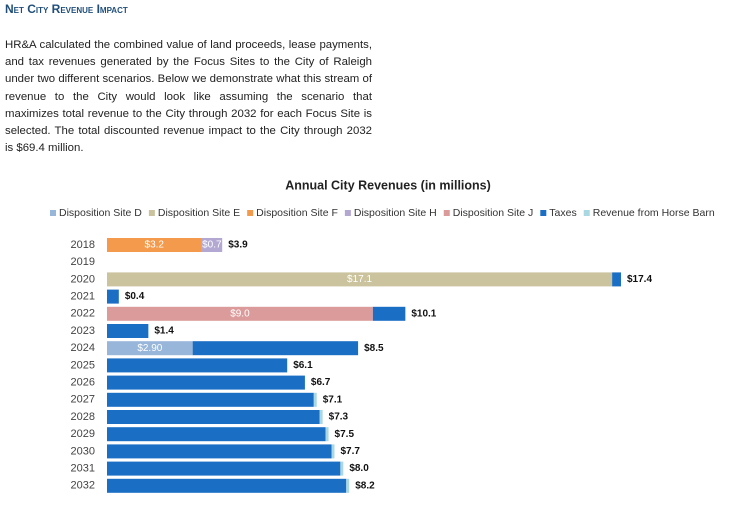 This screenshot has width=735, height=507. What do you see at coordinates (83, 279) in the screenshot?
I see `y-tick-label: 2020` at bounding box center [83, 279].